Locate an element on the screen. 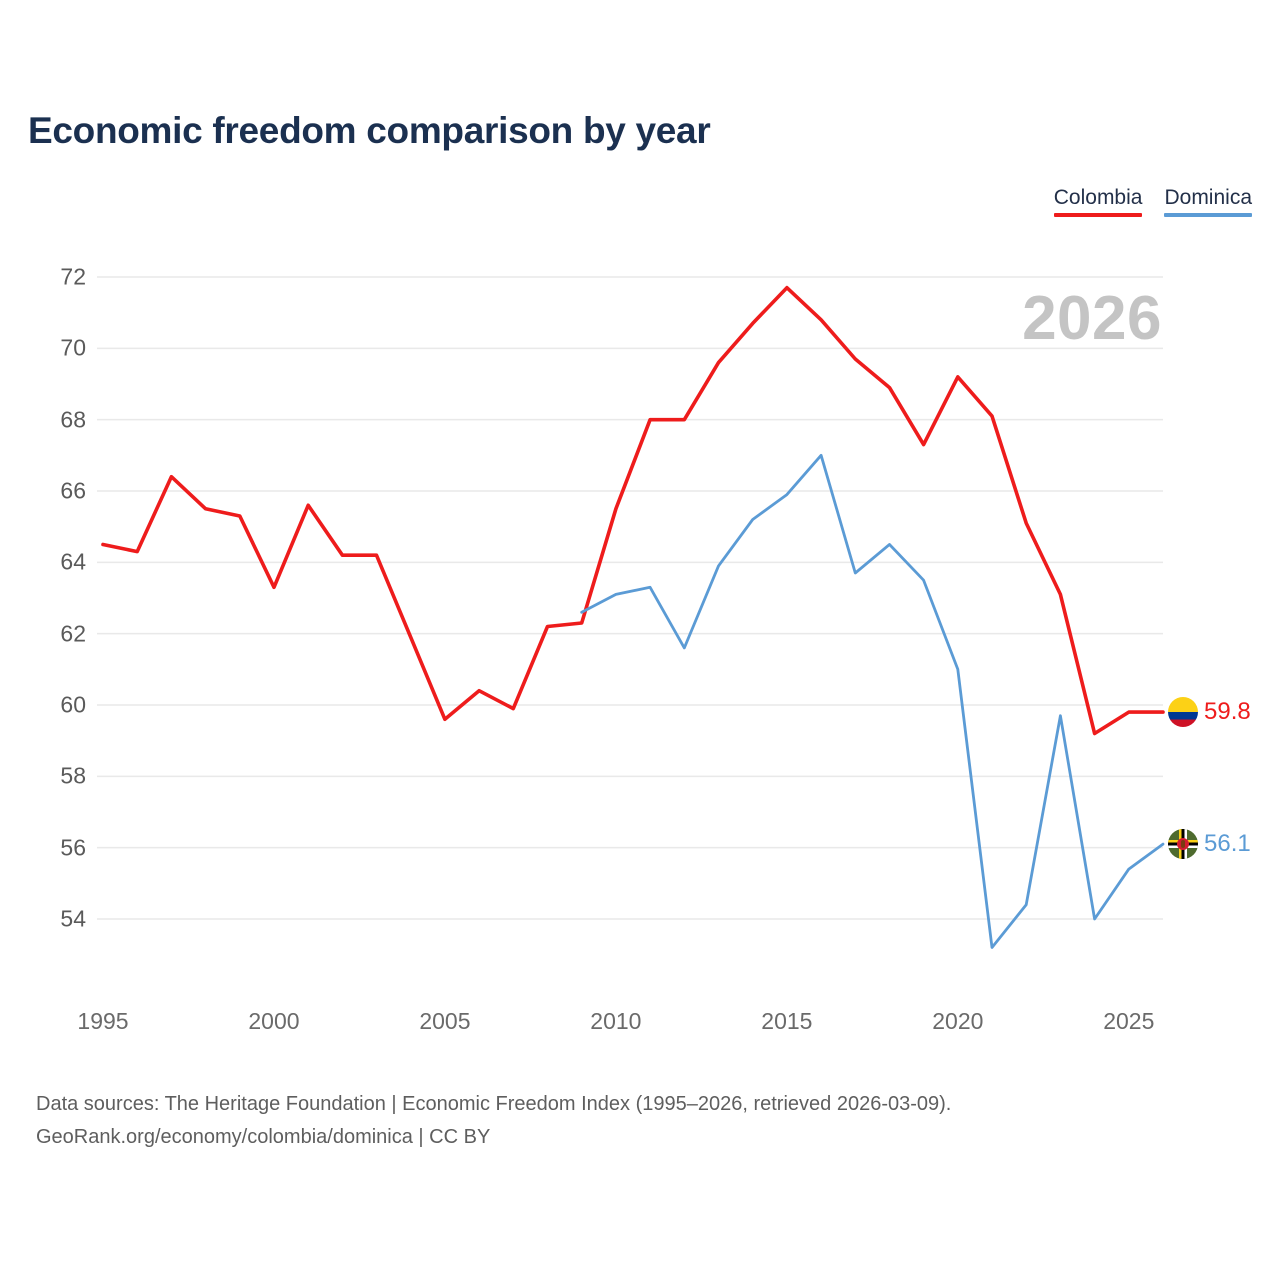  dominica-flag-icon is located at coordinates (1183, 844).